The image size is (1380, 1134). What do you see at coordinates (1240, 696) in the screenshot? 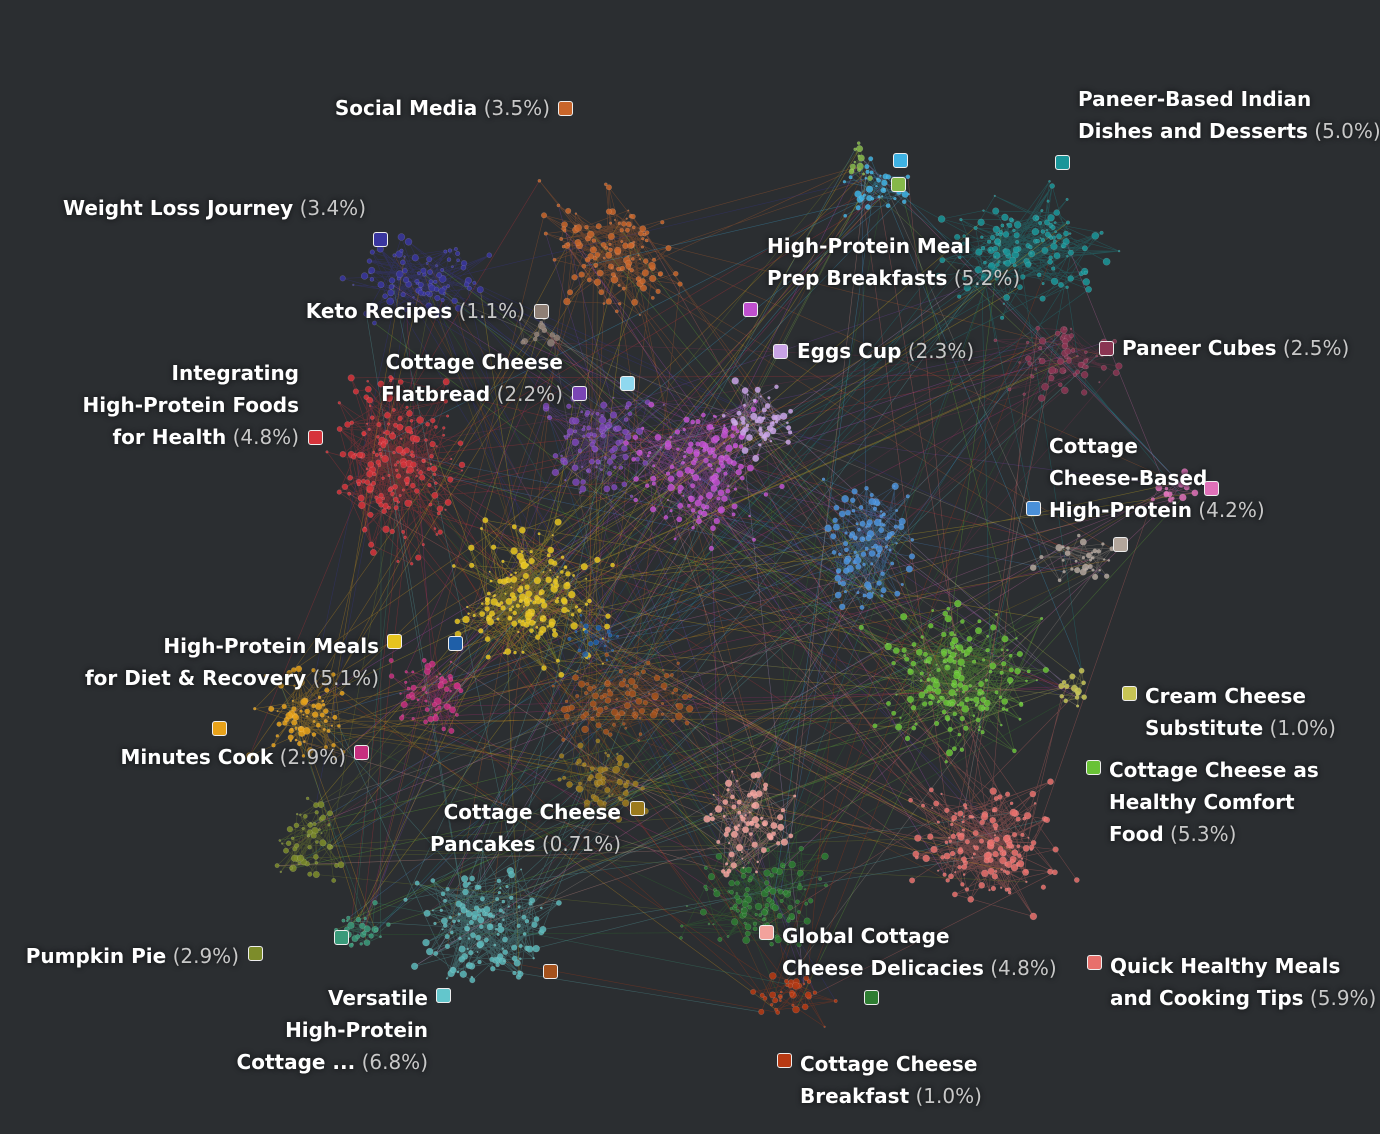
I see `cluster-label-line: Cream Cheese` at bounding box center [1240, 696].